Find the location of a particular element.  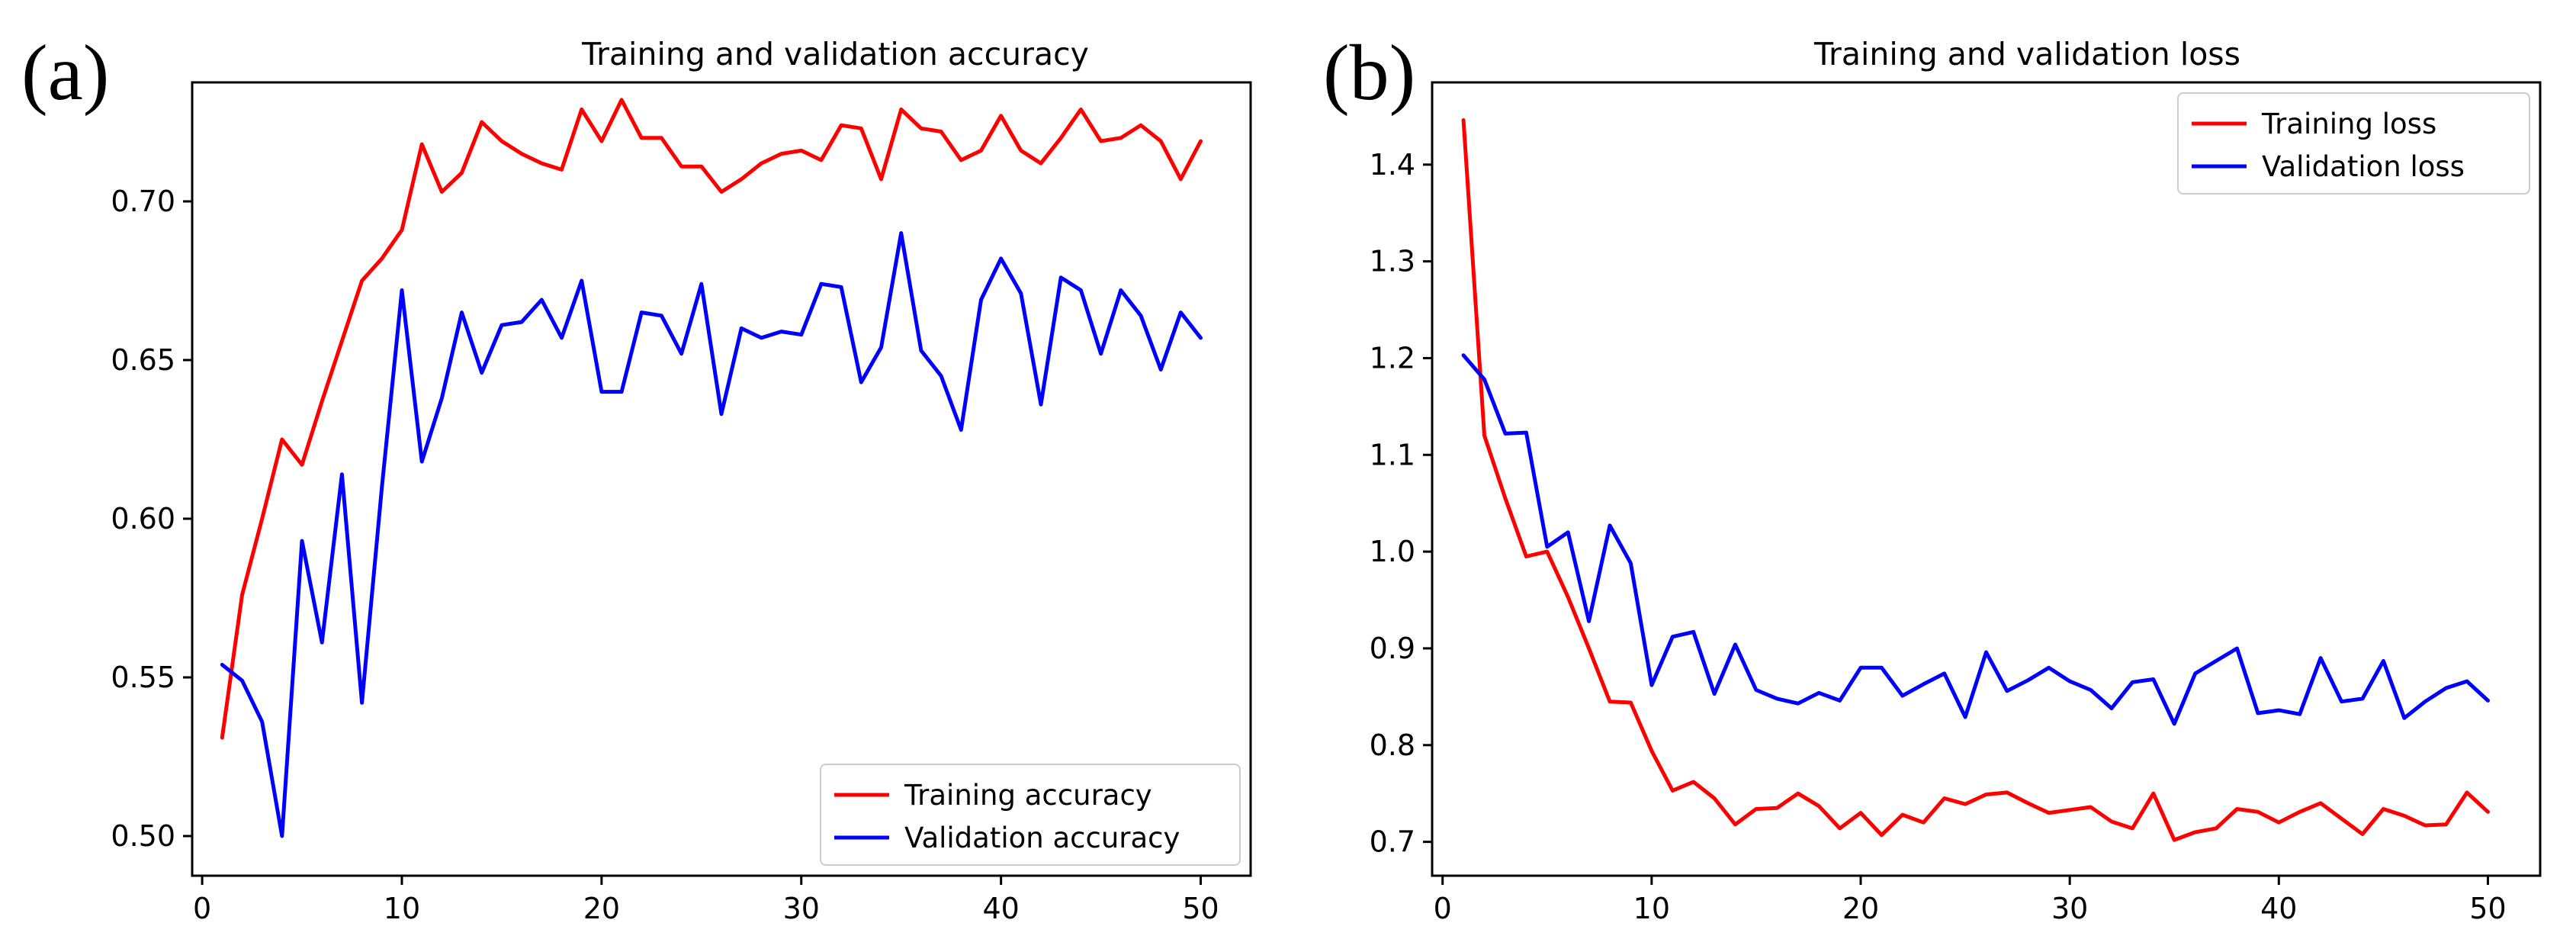

loss-chart-legend: Training loss Validation loss is located at coordinates (2353, 143).